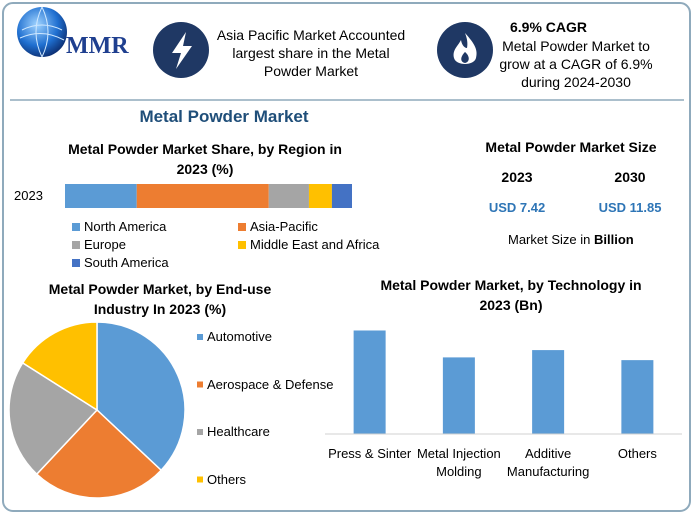 This screenshot has height=515, width=694. What do you see at coordinates (97, 46) in the screenshot?
I see `logo-text: MMR` at bounding box center [97, 46].